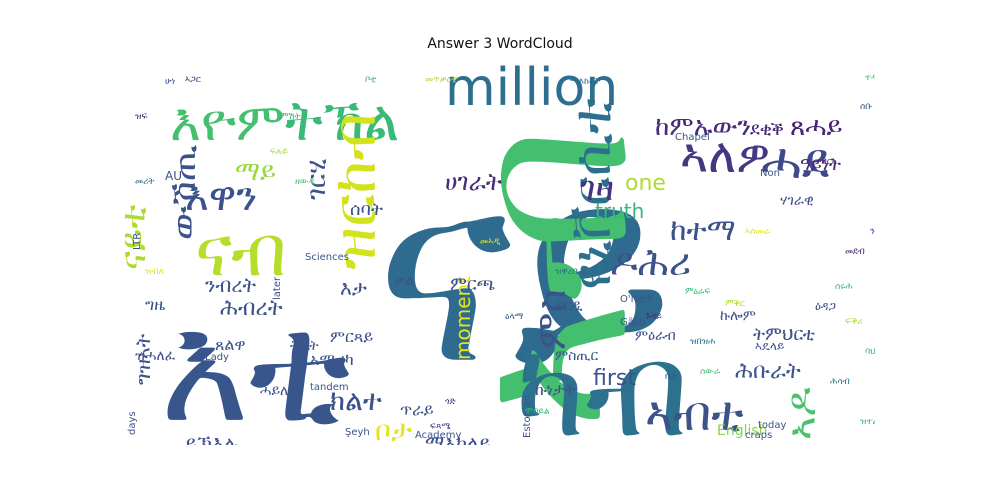  I want to click on word-12: ዝርከብ, so click(355, 191).